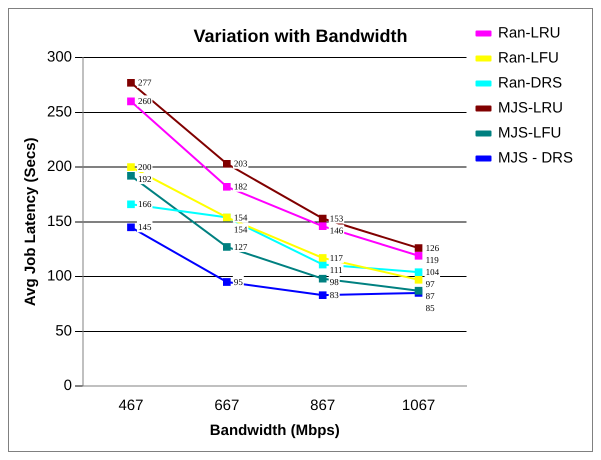 The height and width of the screenshot is (460, 601). Describe the element at coordinates (227, 405) in the screenshot. I see `x-tick-label: 667` at that location.